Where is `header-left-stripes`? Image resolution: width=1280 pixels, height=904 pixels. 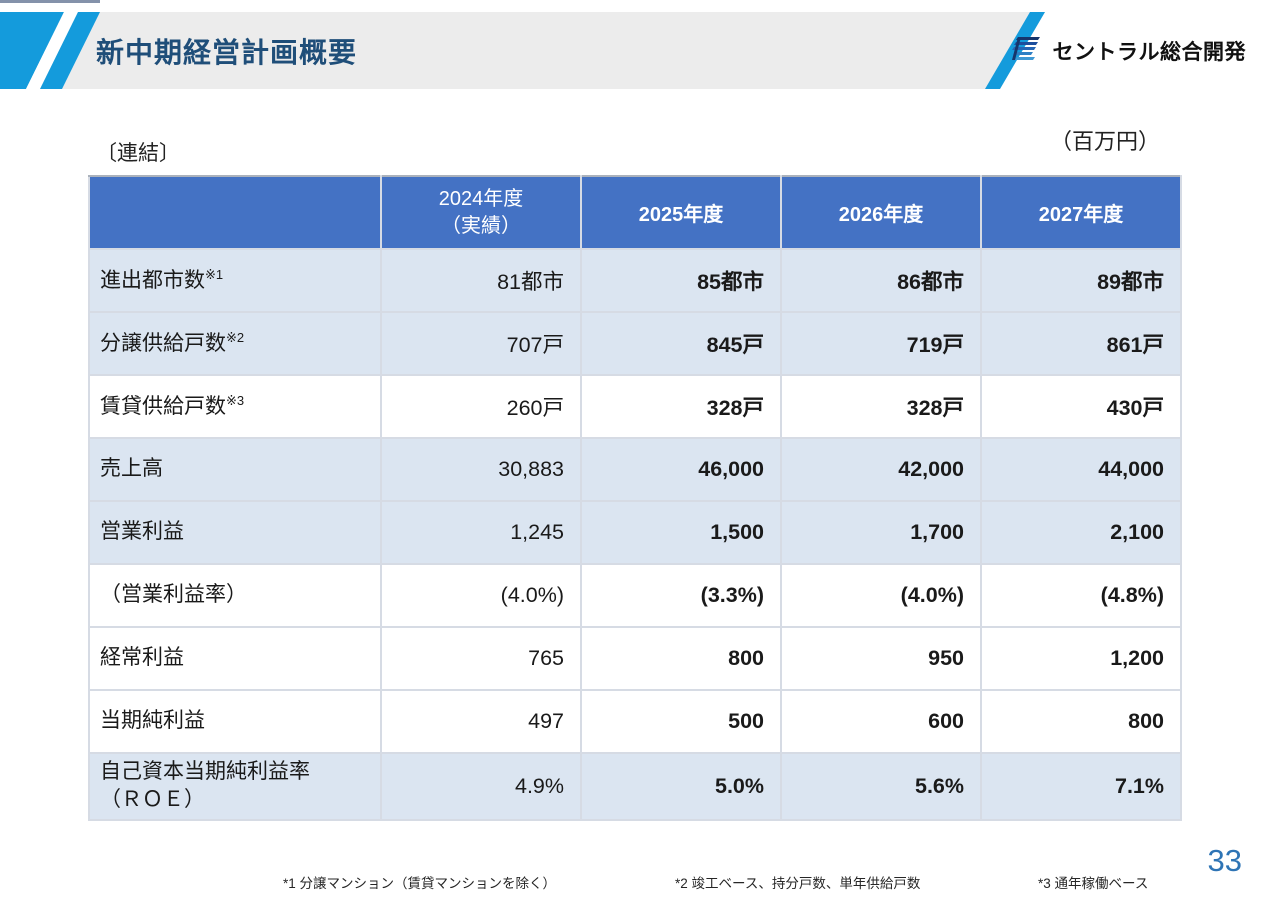 header-left-stripes is located at coordinates (50, 50).